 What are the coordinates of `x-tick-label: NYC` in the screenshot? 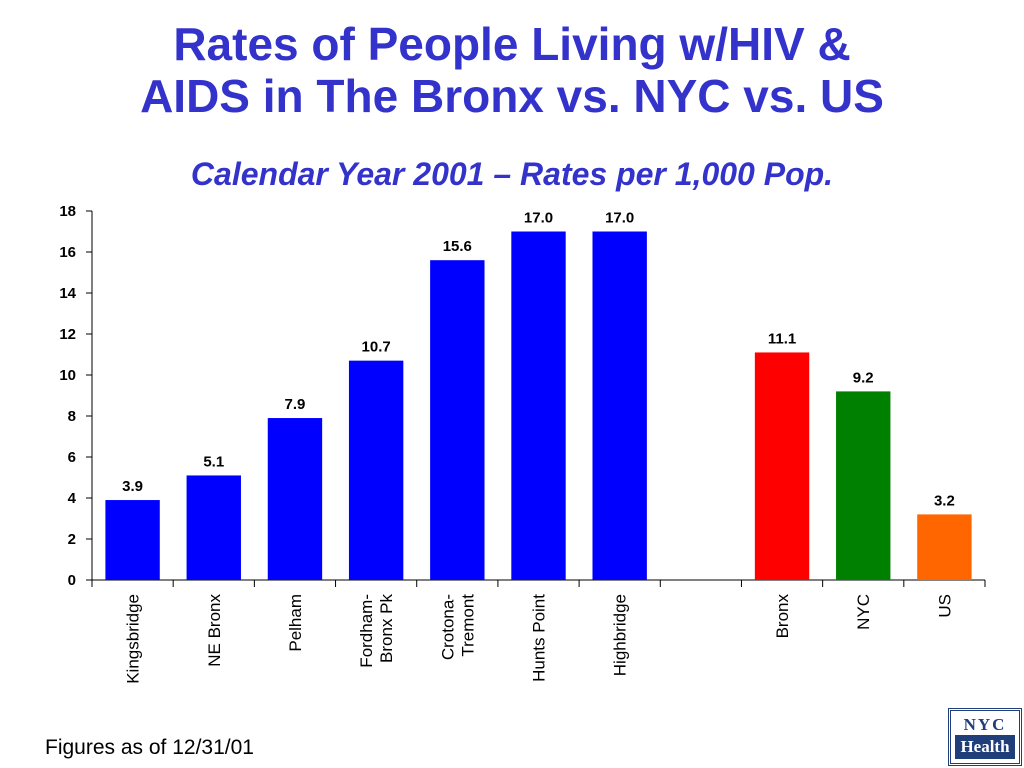 It's located at (863, 612).